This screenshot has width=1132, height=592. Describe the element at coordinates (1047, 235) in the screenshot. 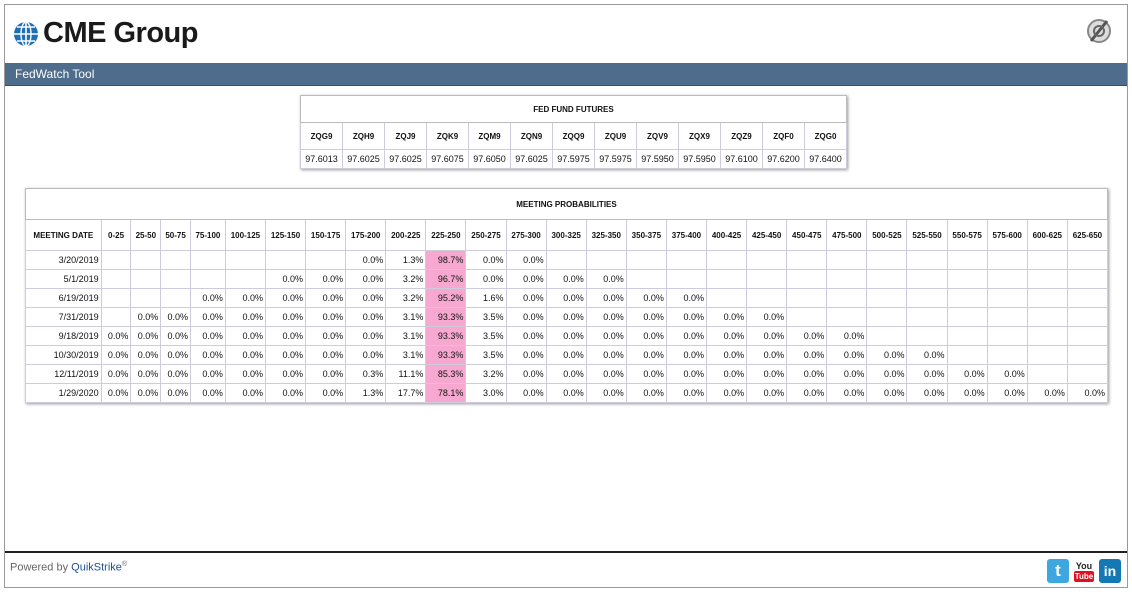

I see `column-header: 600-625` at that location.